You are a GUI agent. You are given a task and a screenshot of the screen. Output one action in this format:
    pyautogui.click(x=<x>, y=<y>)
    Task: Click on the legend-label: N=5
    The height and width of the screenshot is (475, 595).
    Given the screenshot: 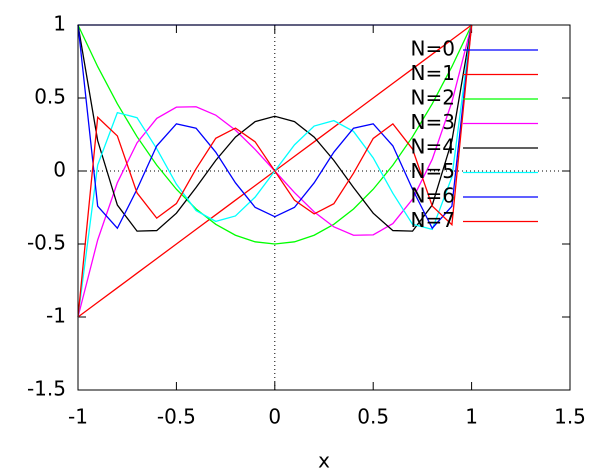 What is the action you would take?
    pyautogui.click(x=433, y=171)
    